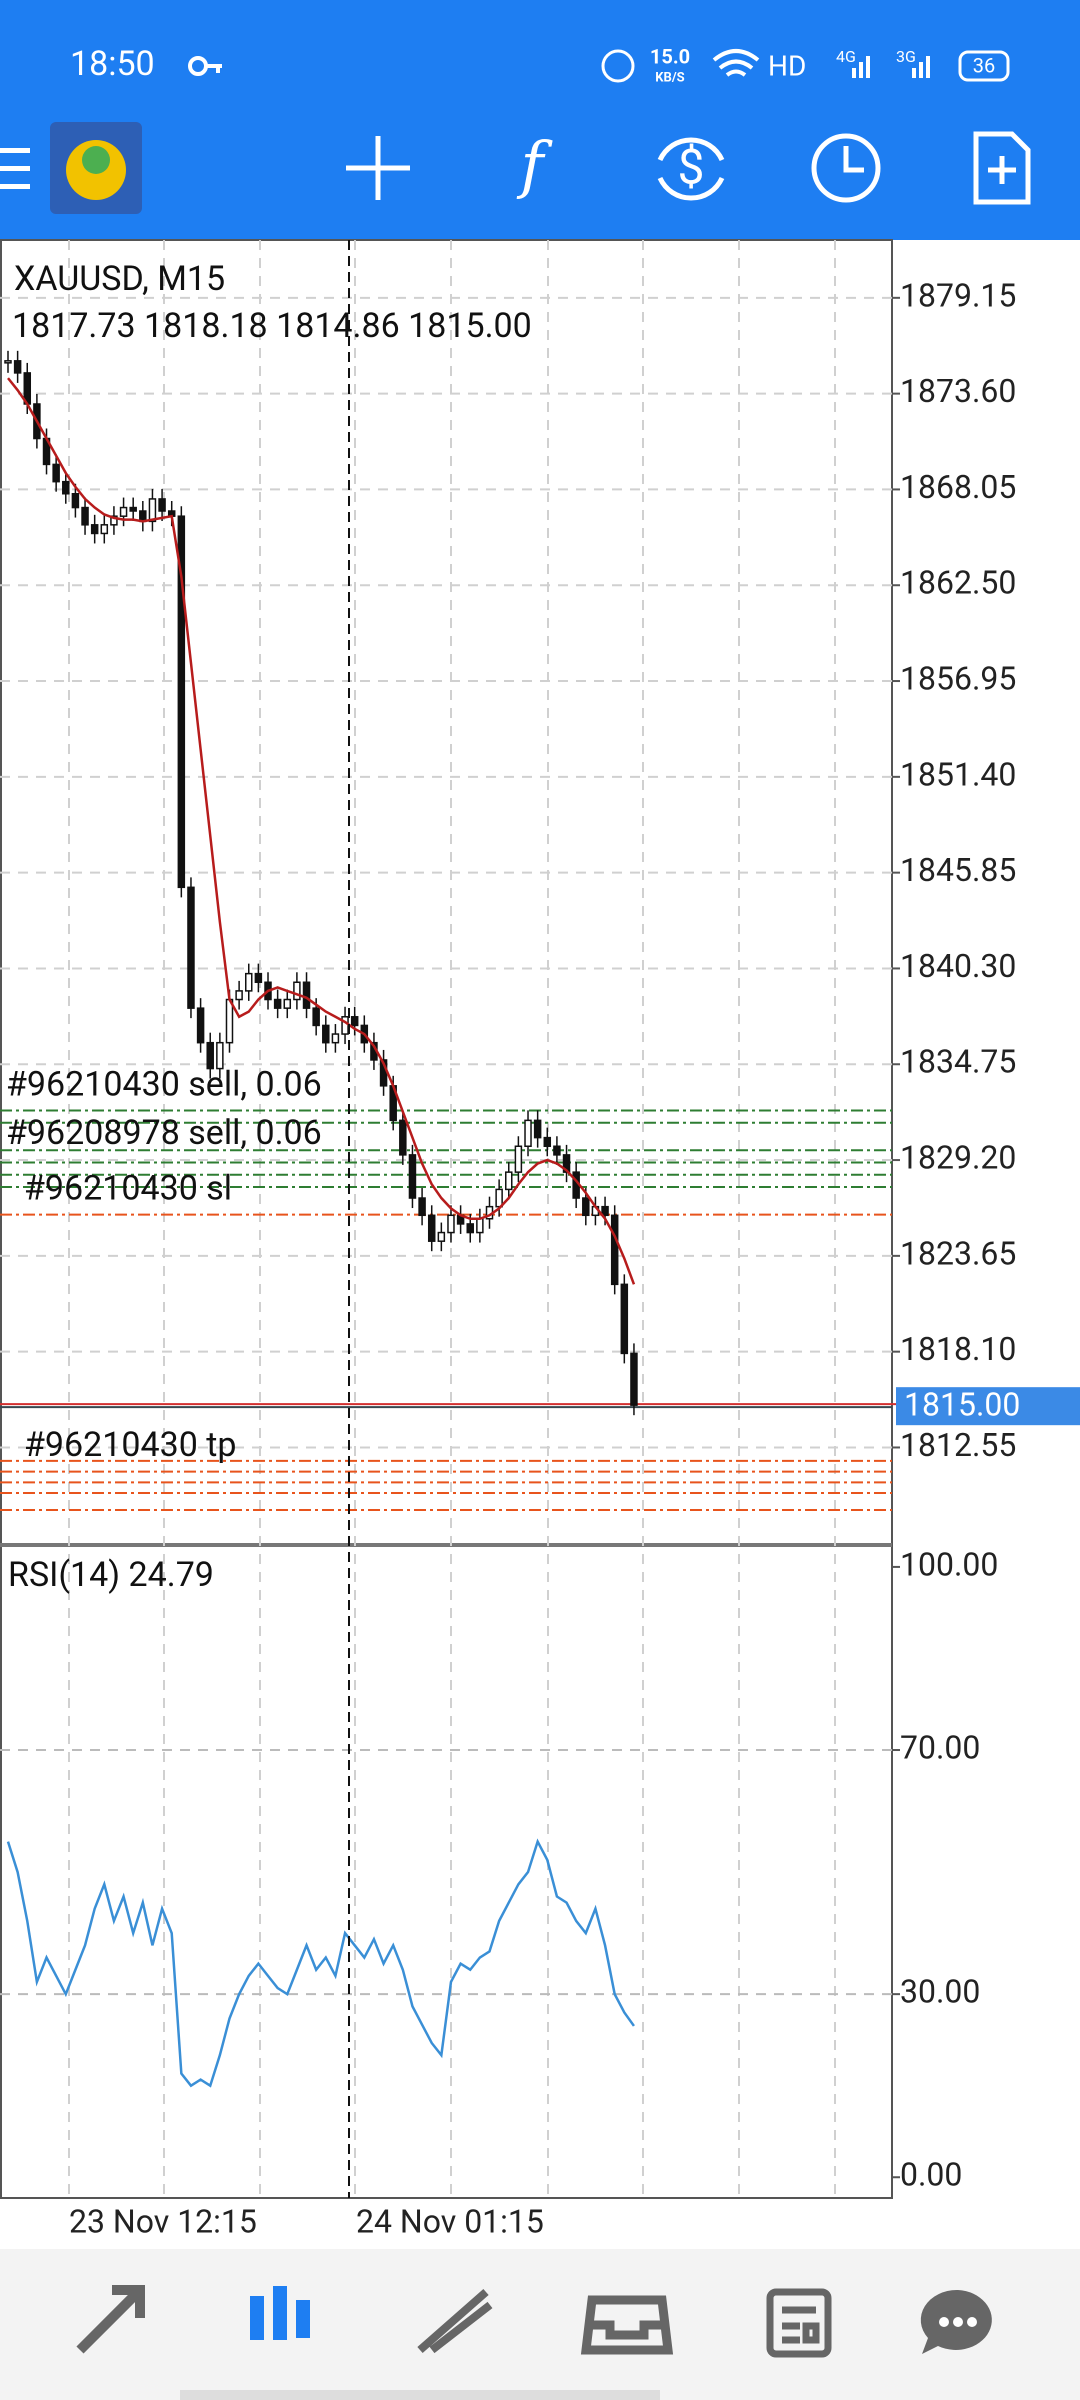  I want to click on wifi-icon, so click(736, 63).